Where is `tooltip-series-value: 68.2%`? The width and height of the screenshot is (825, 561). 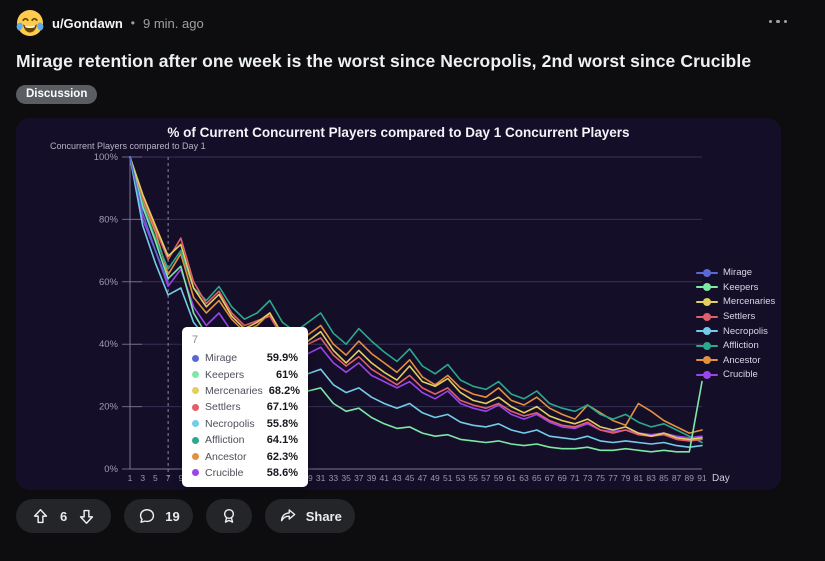 tooltip-series-value: 68.2% is located at coordinates (284, 390).